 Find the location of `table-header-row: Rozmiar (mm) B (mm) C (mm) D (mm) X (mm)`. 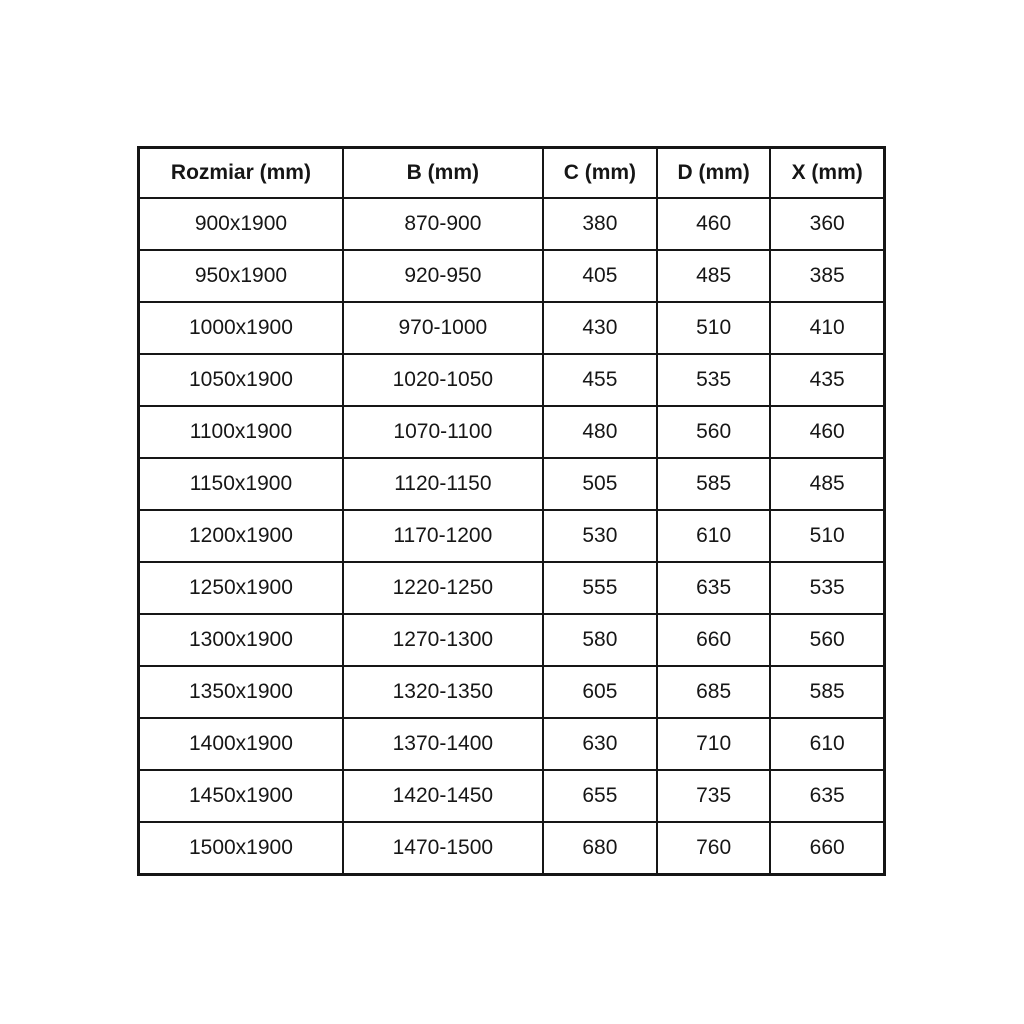

table-header-row: Rozmiar (mm) B (mm) C (mm) D (mm) X (mm) is located at coordinates (511, 172).